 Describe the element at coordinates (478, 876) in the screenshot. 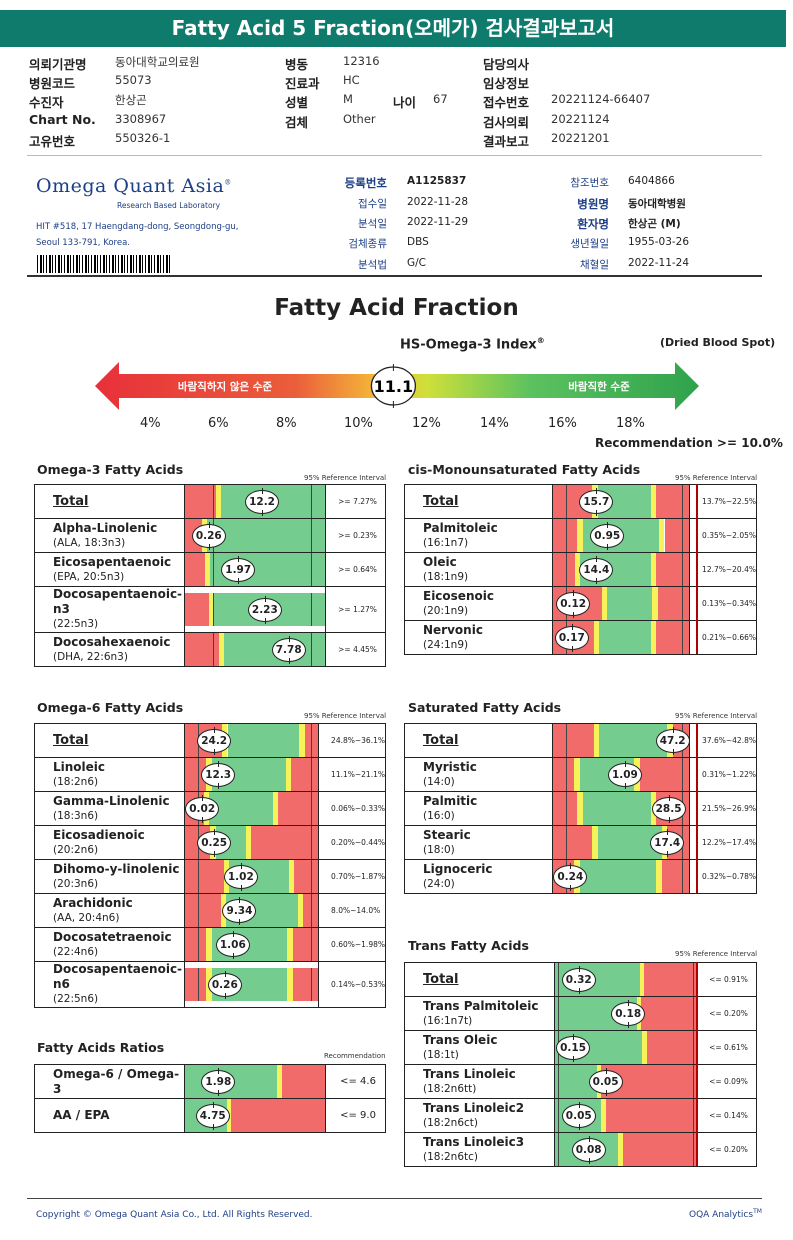

I see `fatty-acid-name: Lignoceric (24:0)` at that location.